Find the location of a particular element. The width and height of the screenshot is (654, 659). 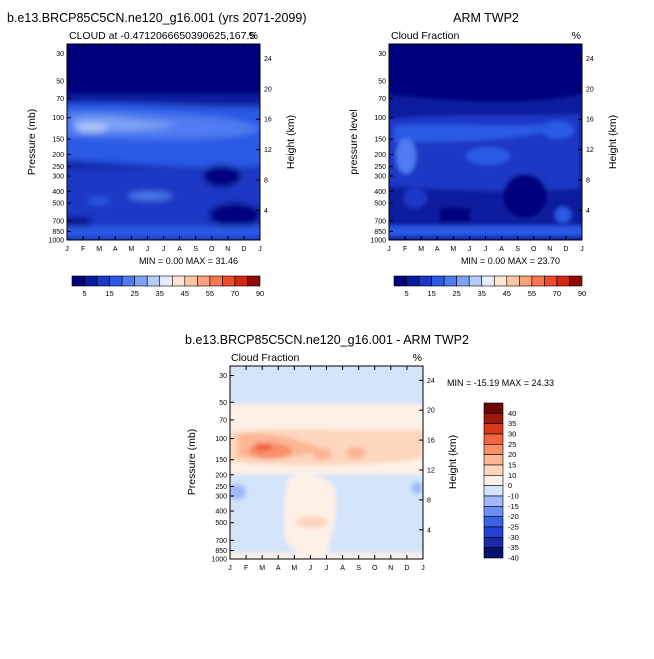

model-y-tick-label: 200 is located at coordinates (58, 155).